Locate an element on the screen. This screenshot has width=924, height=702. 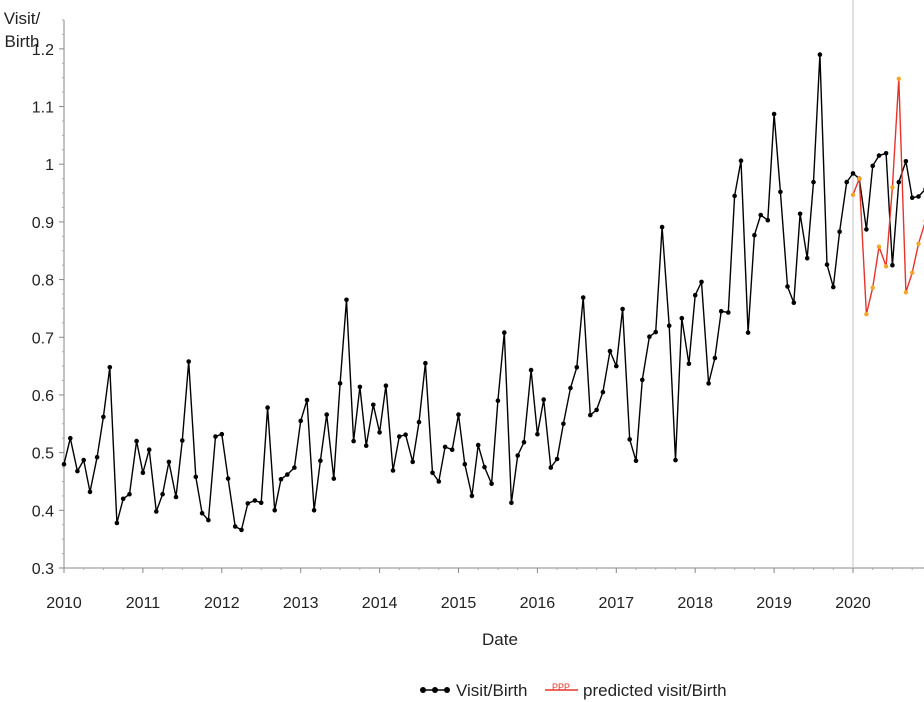
x-tick-label: 2010 is located at coordinates (64, 603).